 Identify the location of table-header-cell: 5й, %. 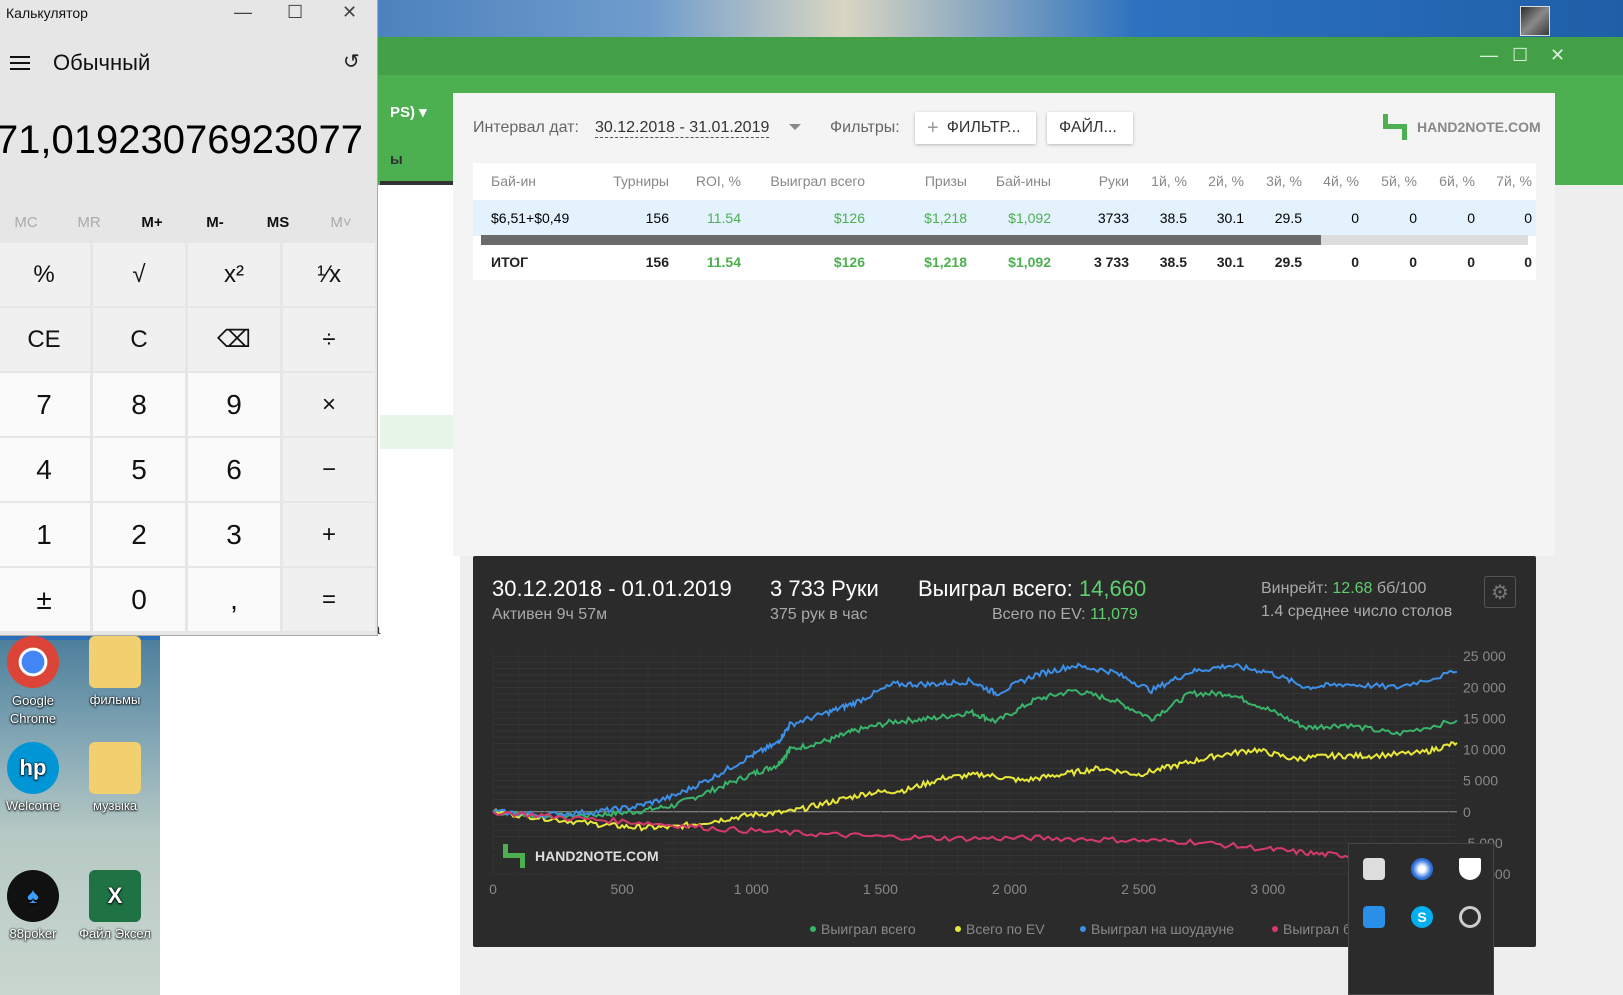
(1399, 181).